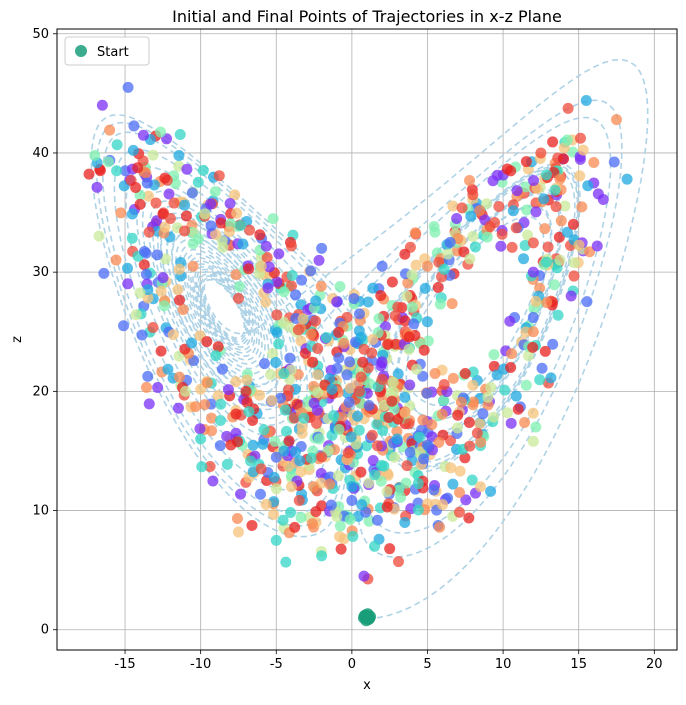 This screenshot has width=686, height=705. I want to click on x-tick-label: -5, so click(276, 664).